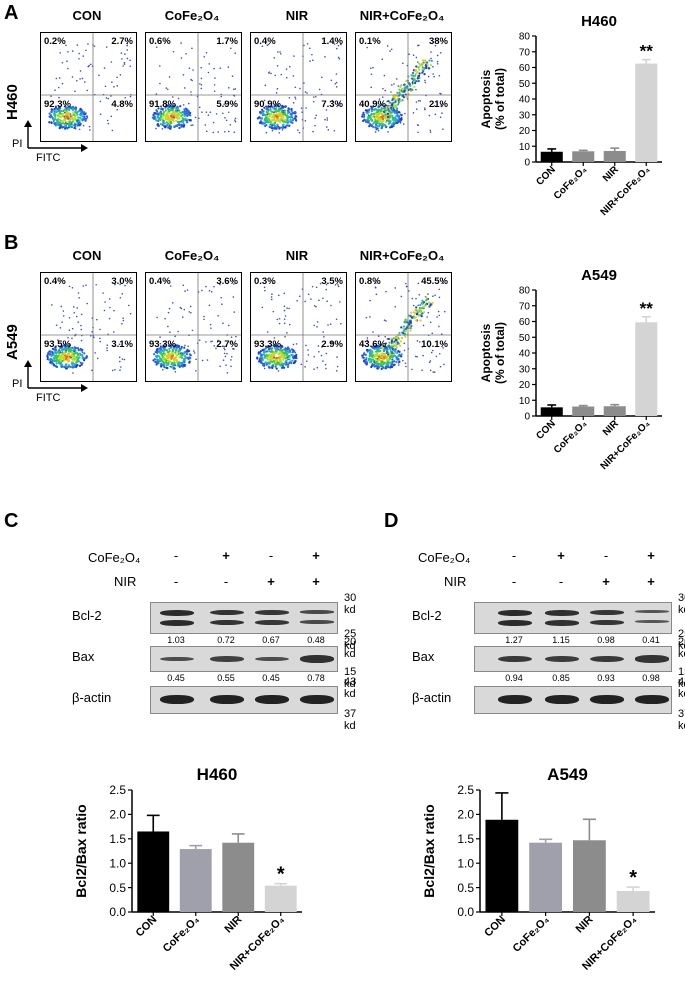 The height and width of the screenshot is (984, 685). I want to click on y-tick-label: 40, so click(525, 354).